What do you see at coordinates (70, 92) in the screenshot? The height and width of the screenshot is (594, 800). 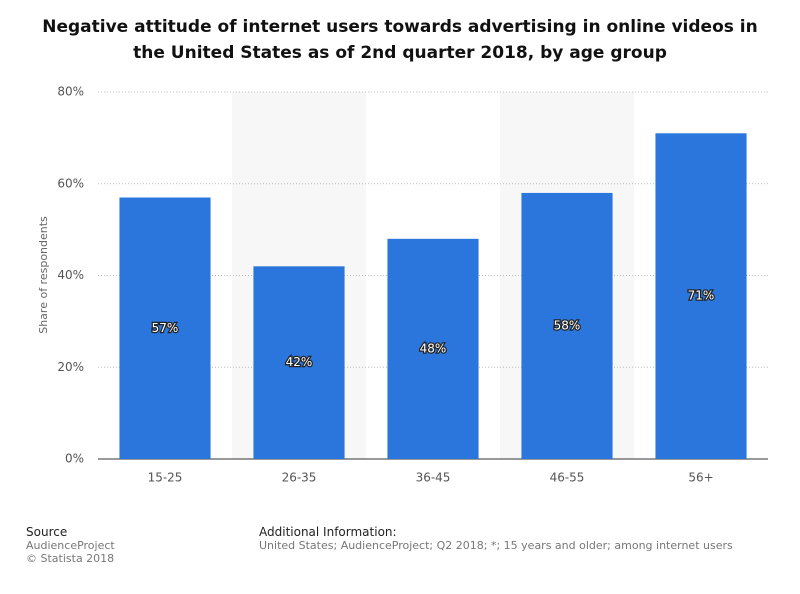 I see `y-tick-label: 80%` at bounding box center [70, 92].